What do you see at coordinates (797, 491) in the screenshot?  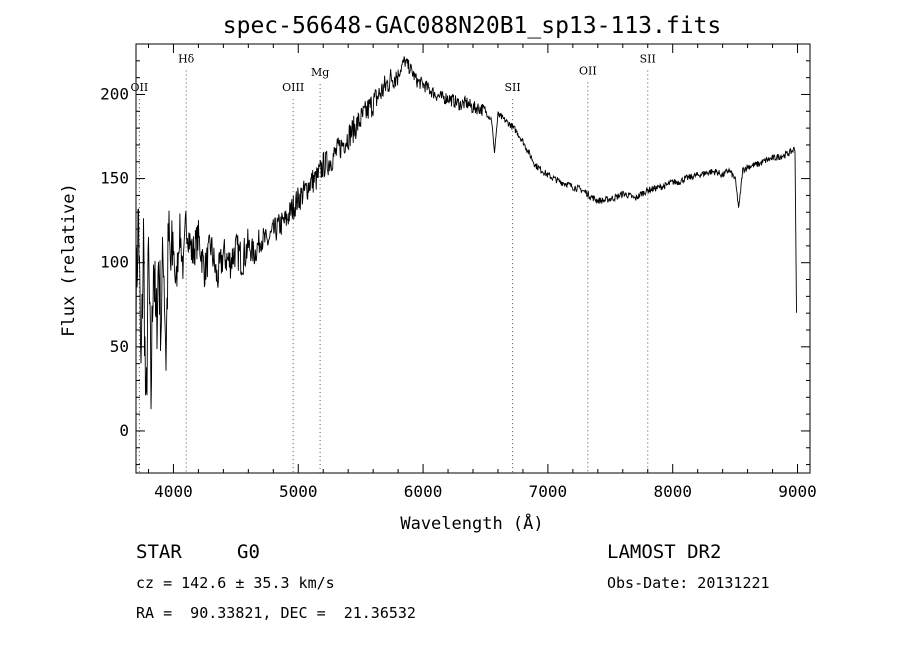 I see `x-tick-label: 9000` at bounding box center [797, 491].